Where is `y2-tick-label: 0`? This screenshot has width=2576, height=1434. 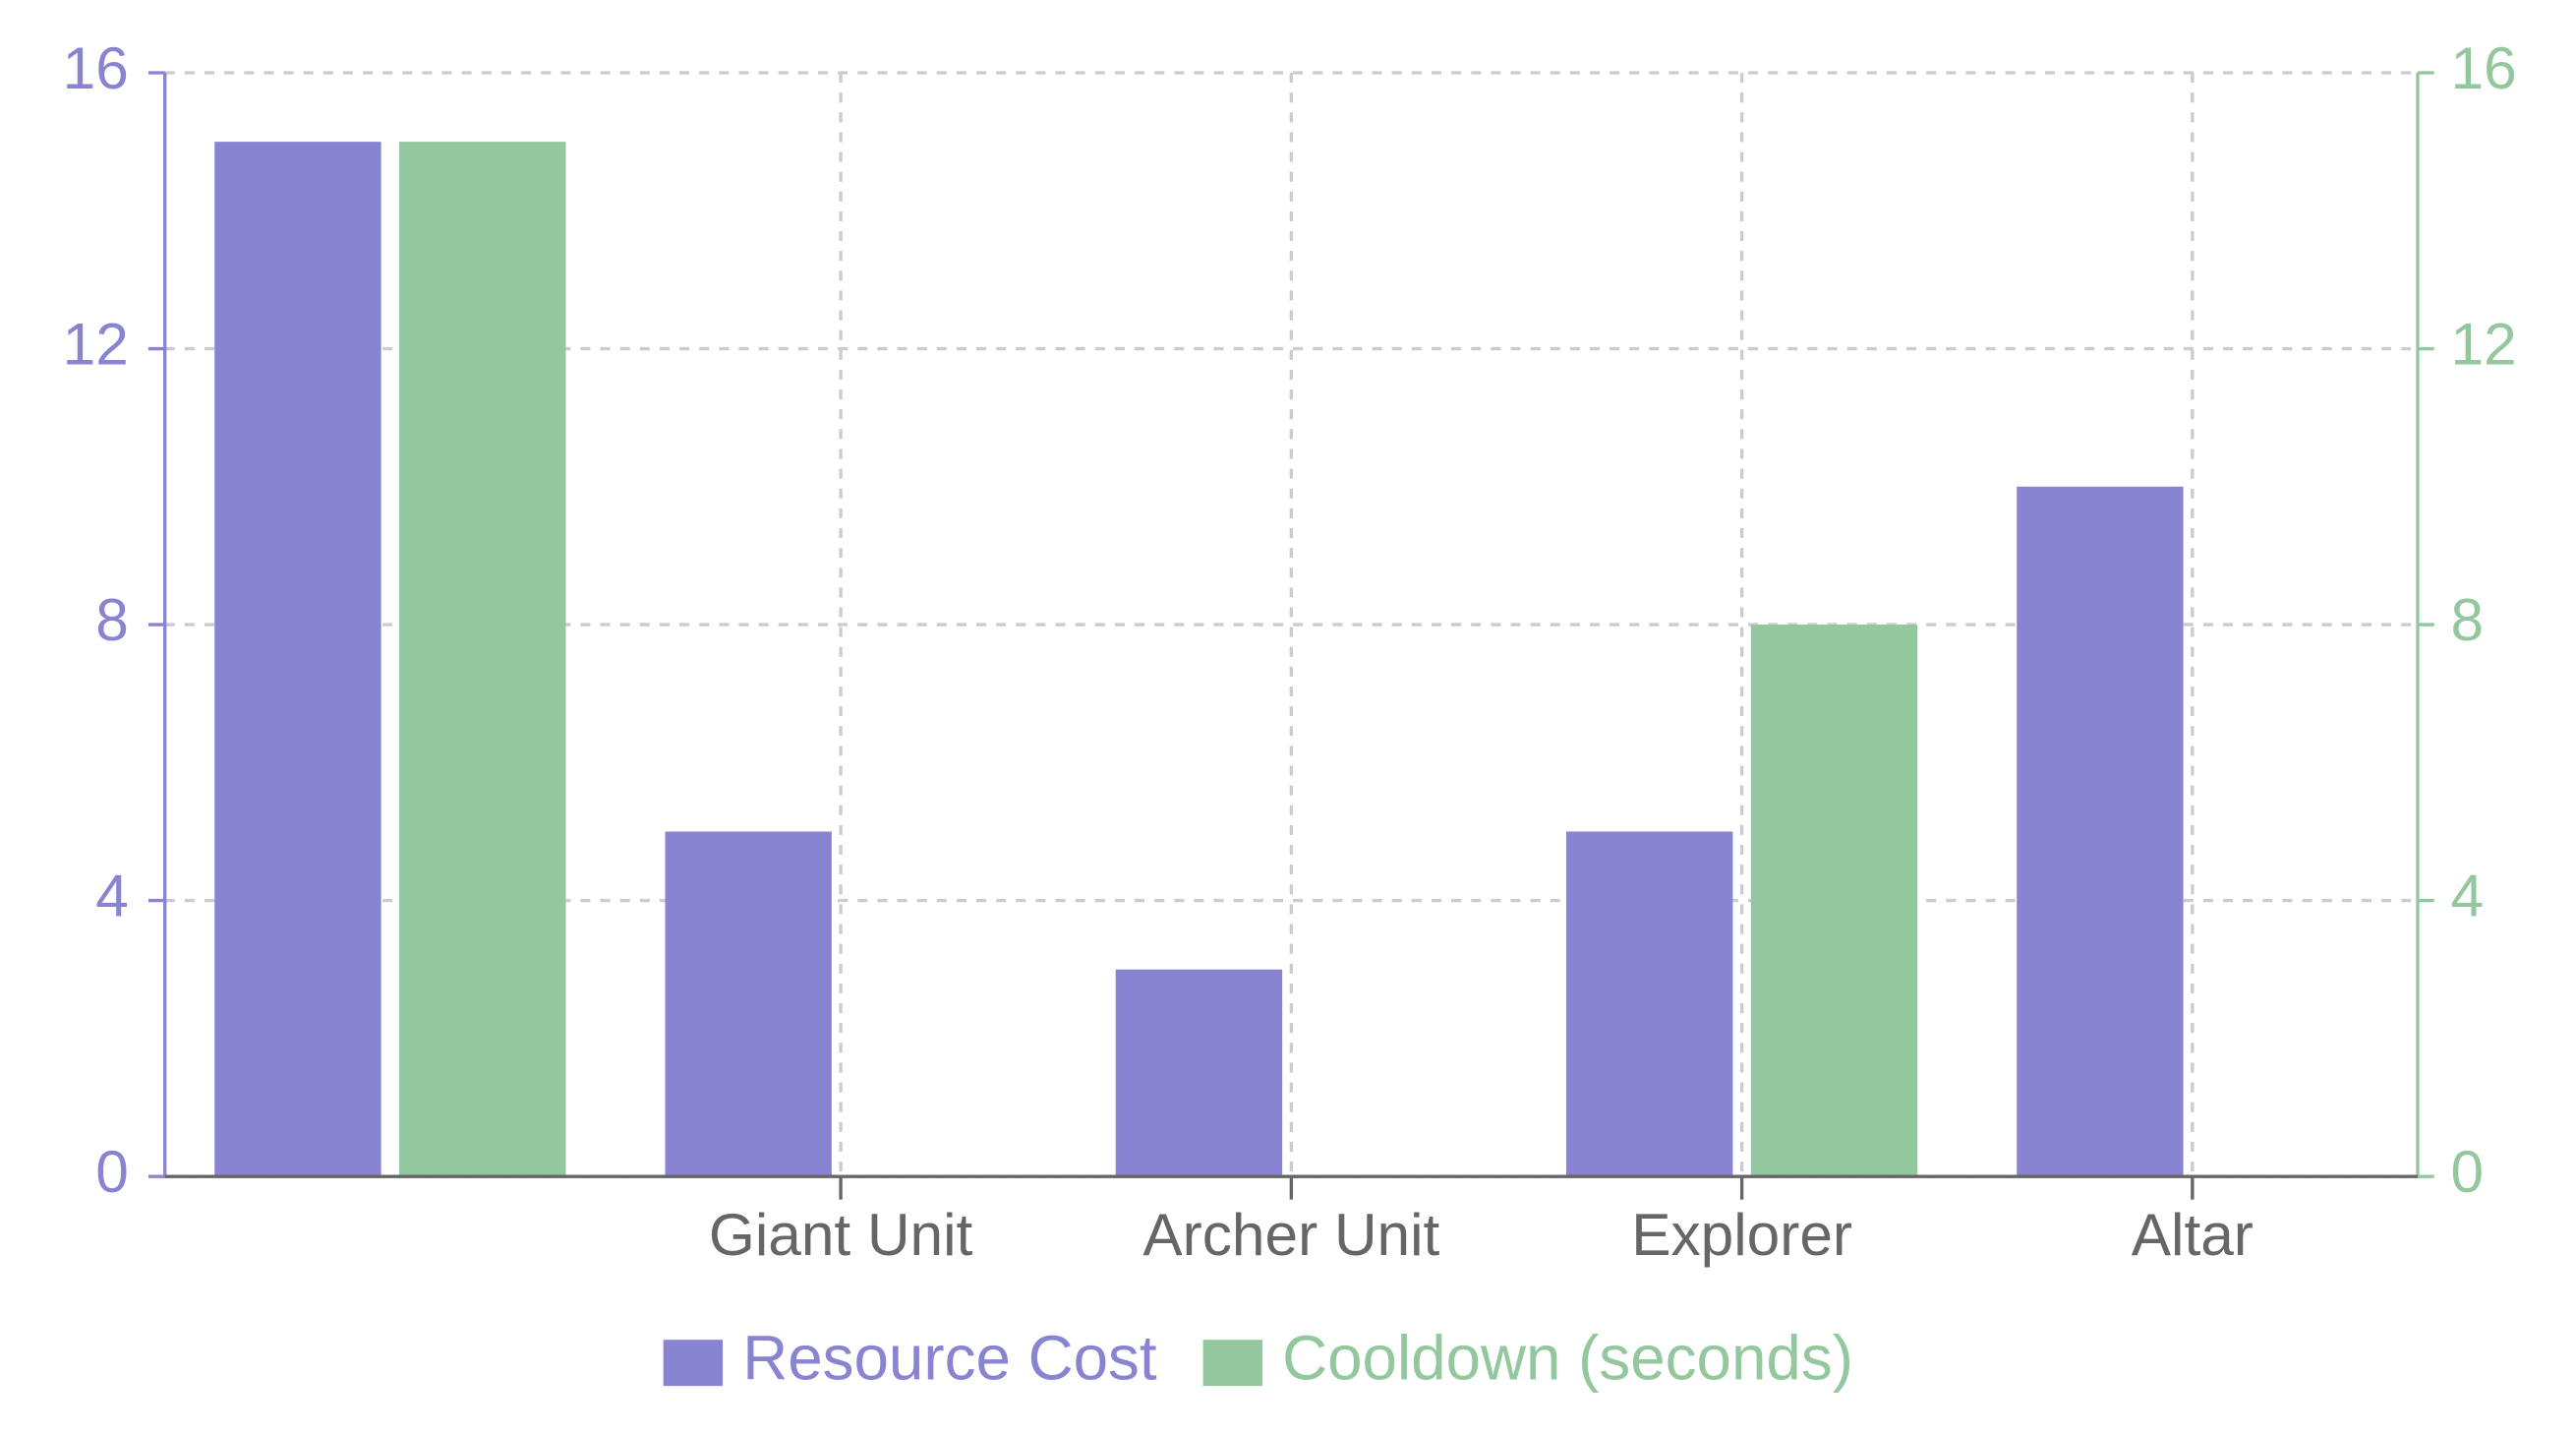 y2-tick-label: 0 is located at coordinates (2468, 1171).